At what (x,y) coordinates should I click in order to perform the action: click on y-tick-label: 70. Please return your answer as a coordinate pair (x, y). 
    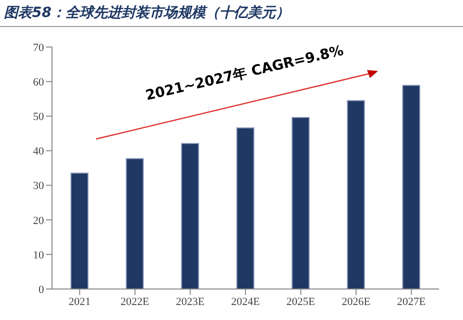
    Looking at the image, I should click on (38, 48).